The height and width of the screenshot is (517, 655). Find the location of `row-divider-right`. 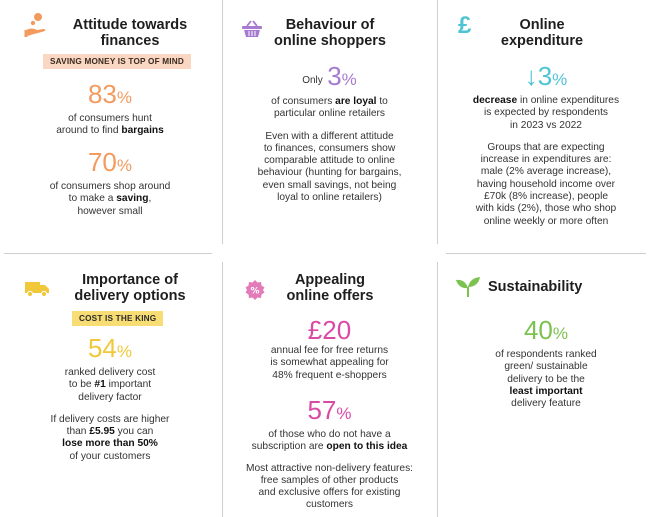

row-divider-right is located at coordinates (546, 253).